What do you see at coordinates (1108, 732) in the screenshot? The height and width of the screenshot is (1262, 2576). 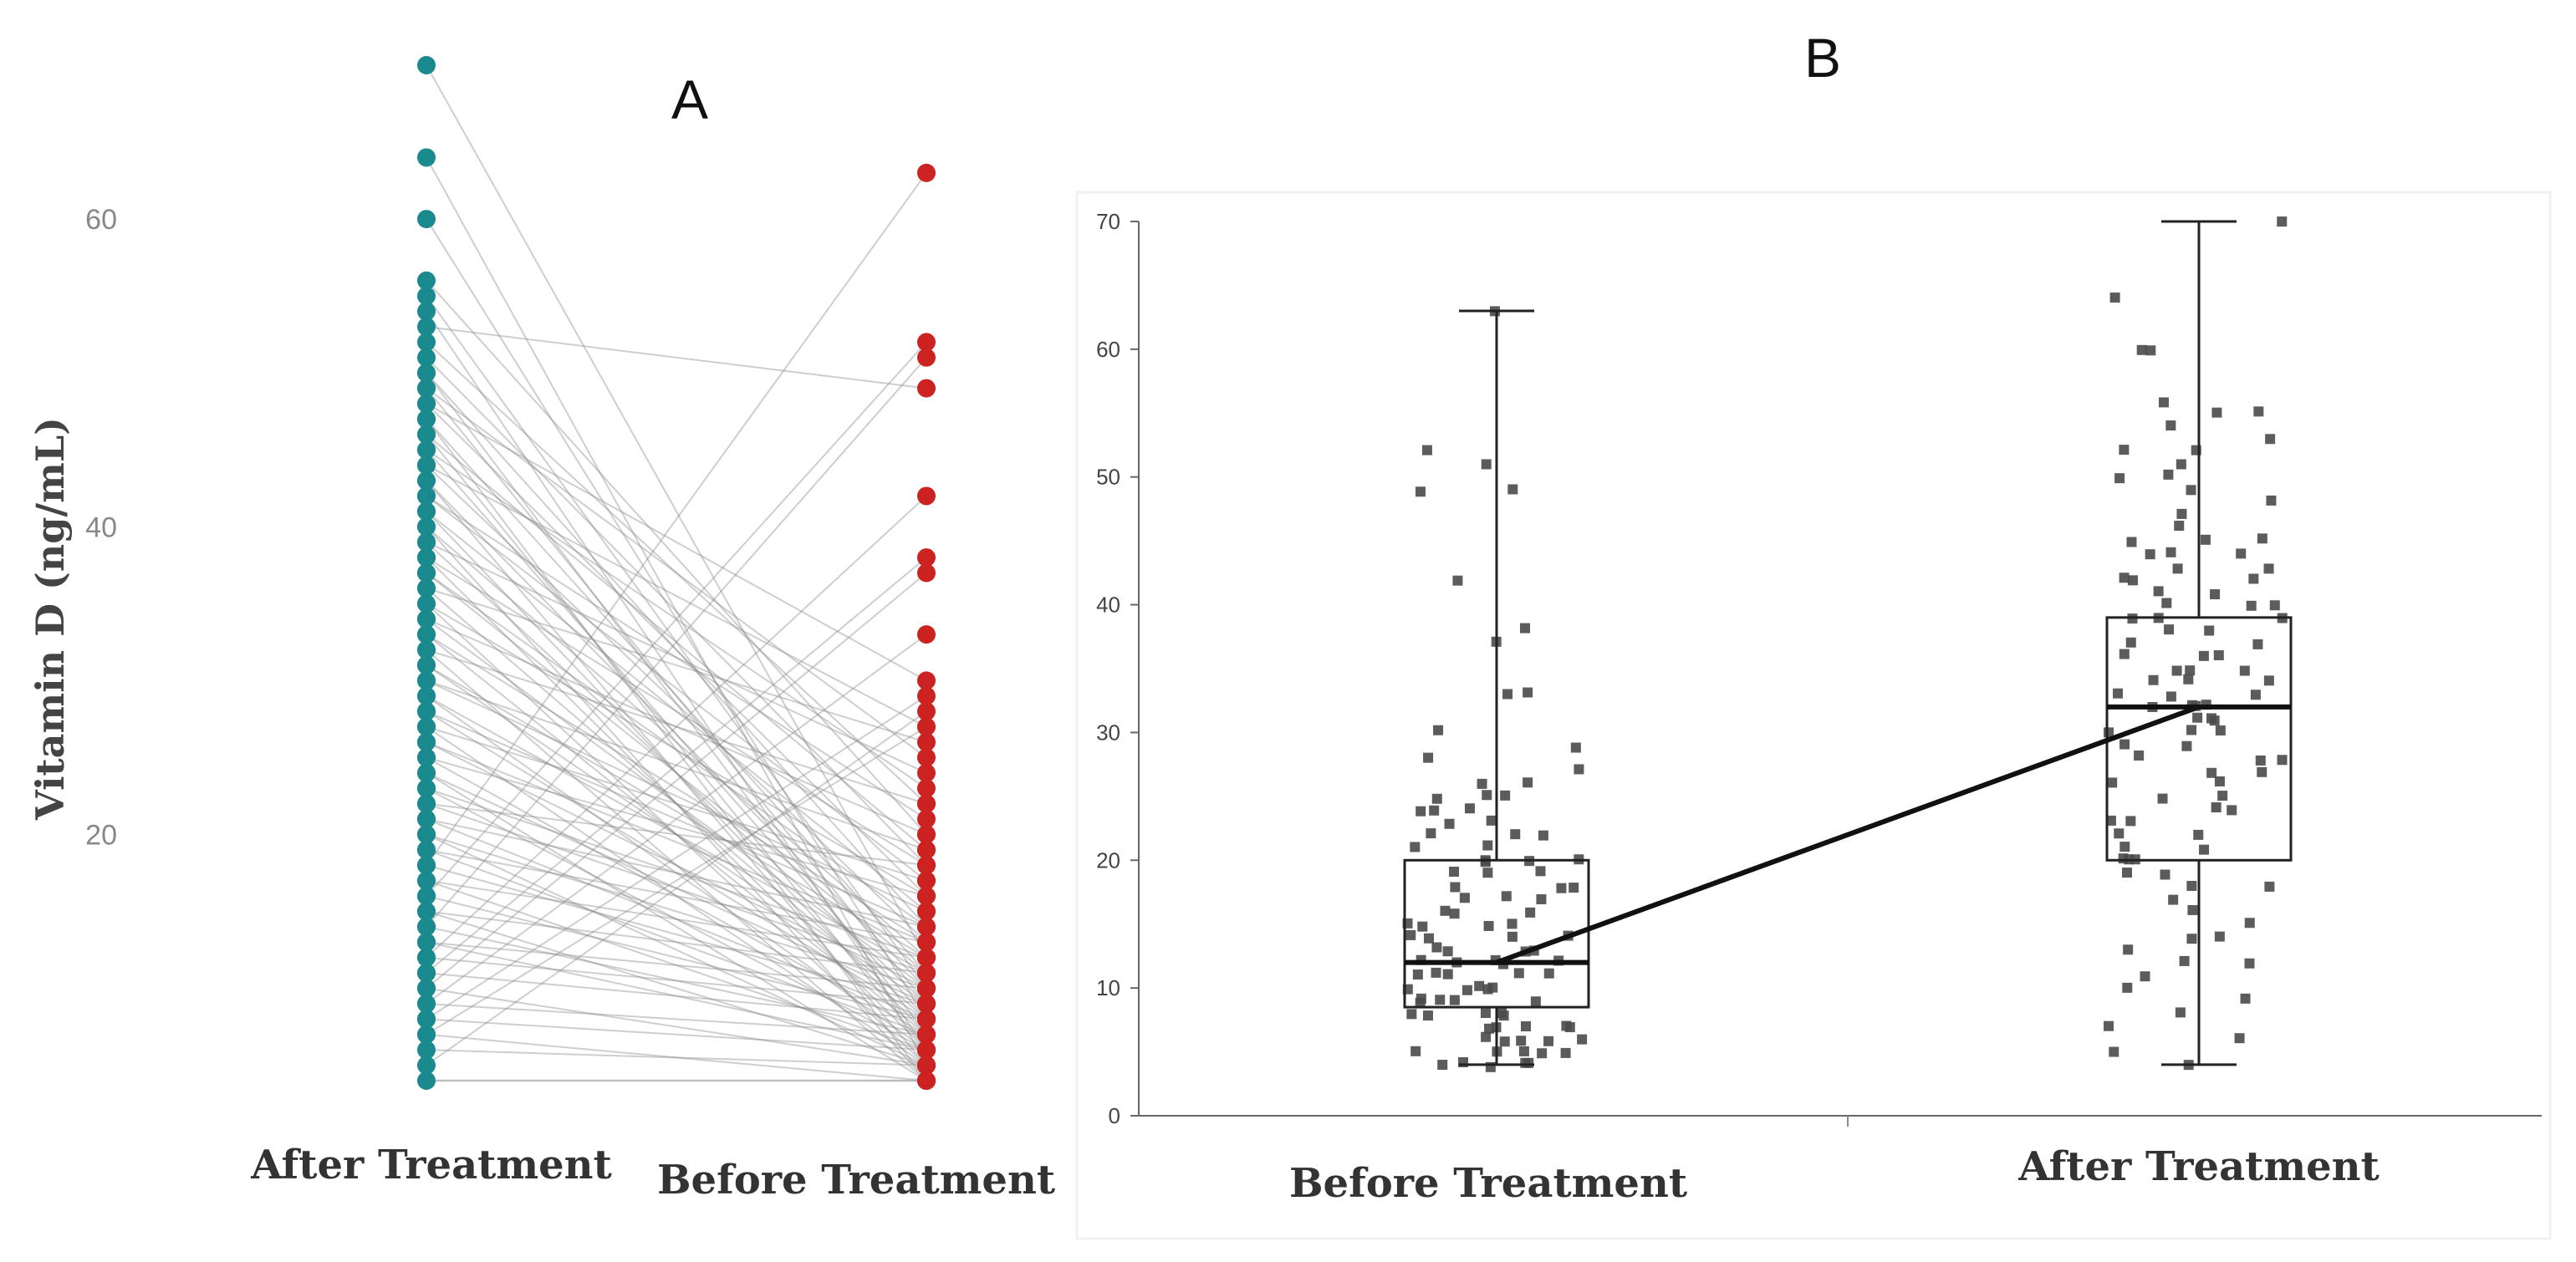 I see `panel-b-y-tick-label: 30` at bounding box center [1108, 732].